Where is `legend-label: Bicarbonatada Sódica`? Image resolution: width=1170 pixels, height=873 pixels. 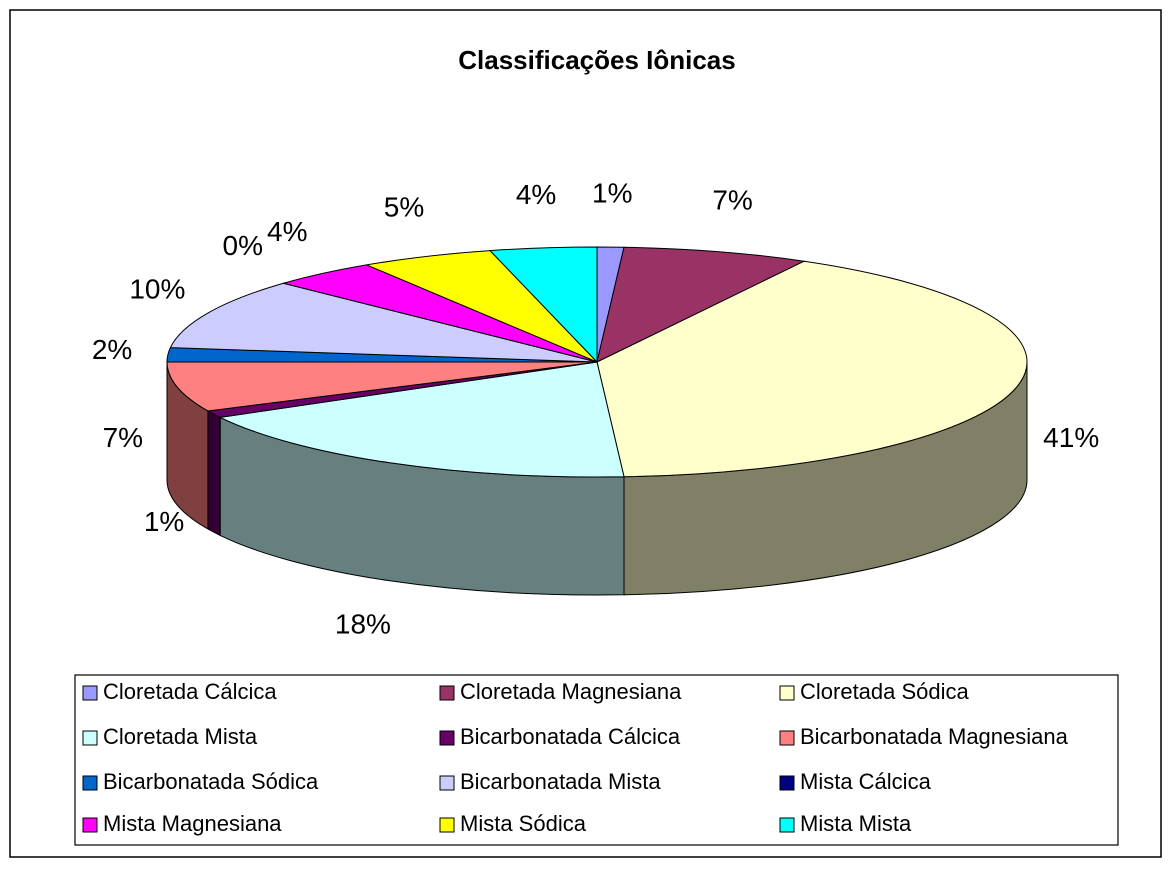 legend-label: Bicarbonatada Sódica is located at coordinates (211, 781).